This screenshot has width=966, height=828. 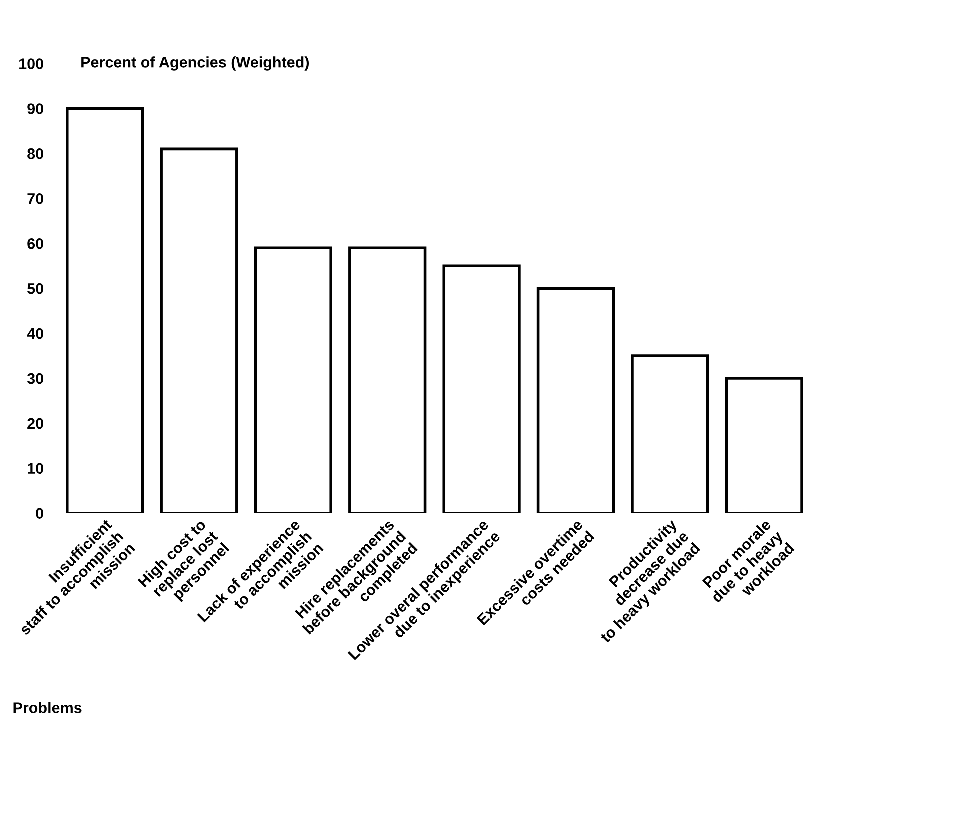 What do you see at coordinates (32, 64) in the screenshot?
I see `y-tick-label: 100` at bounding box center [32, 64].